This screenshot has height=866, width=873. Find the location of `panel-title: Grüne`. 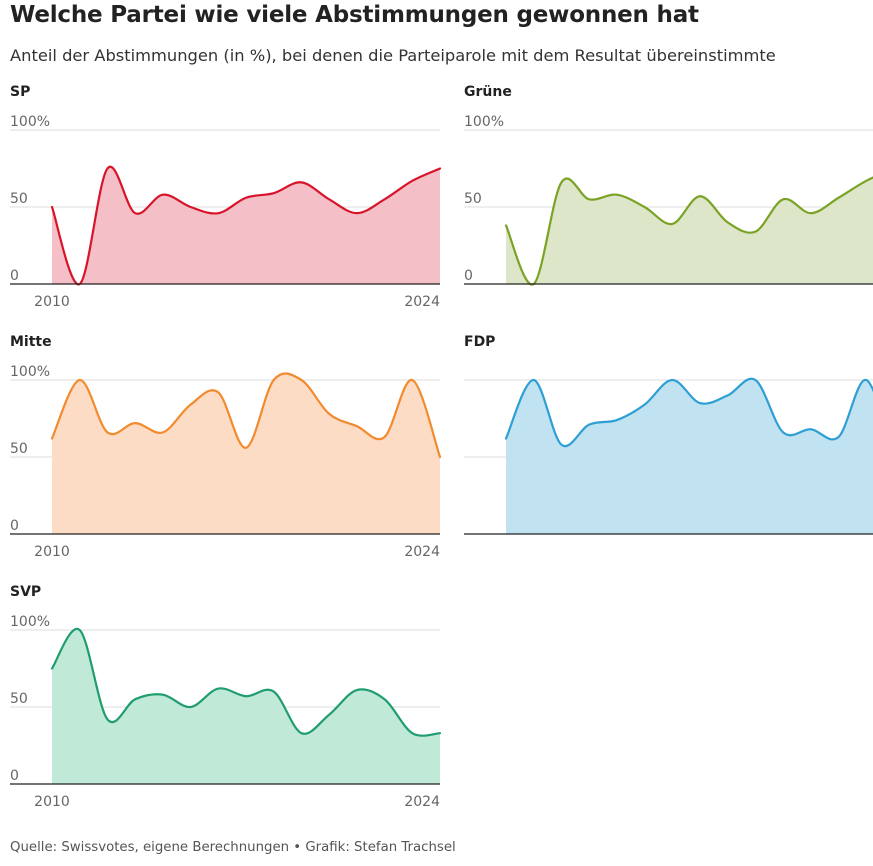

panel-title: Grüne is located at coordinates (488, 92).